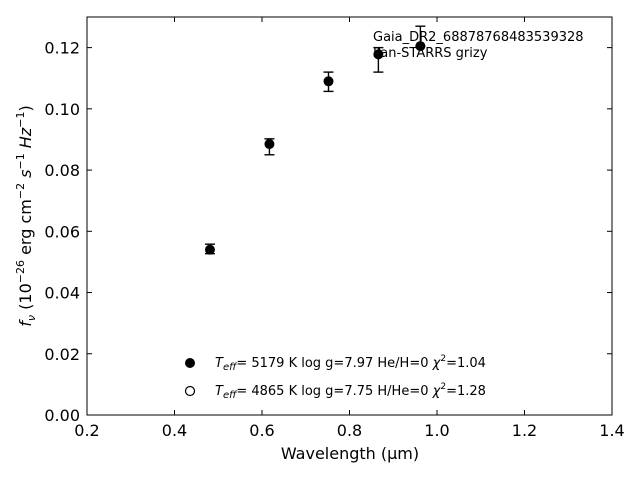 Image resolution: width=640 pixels, height=480 pixels. I want to click on legend-entry-1: Teff= 5179 K log g=7.97 He/H=0 χ2=1.04, so click(350, 363).